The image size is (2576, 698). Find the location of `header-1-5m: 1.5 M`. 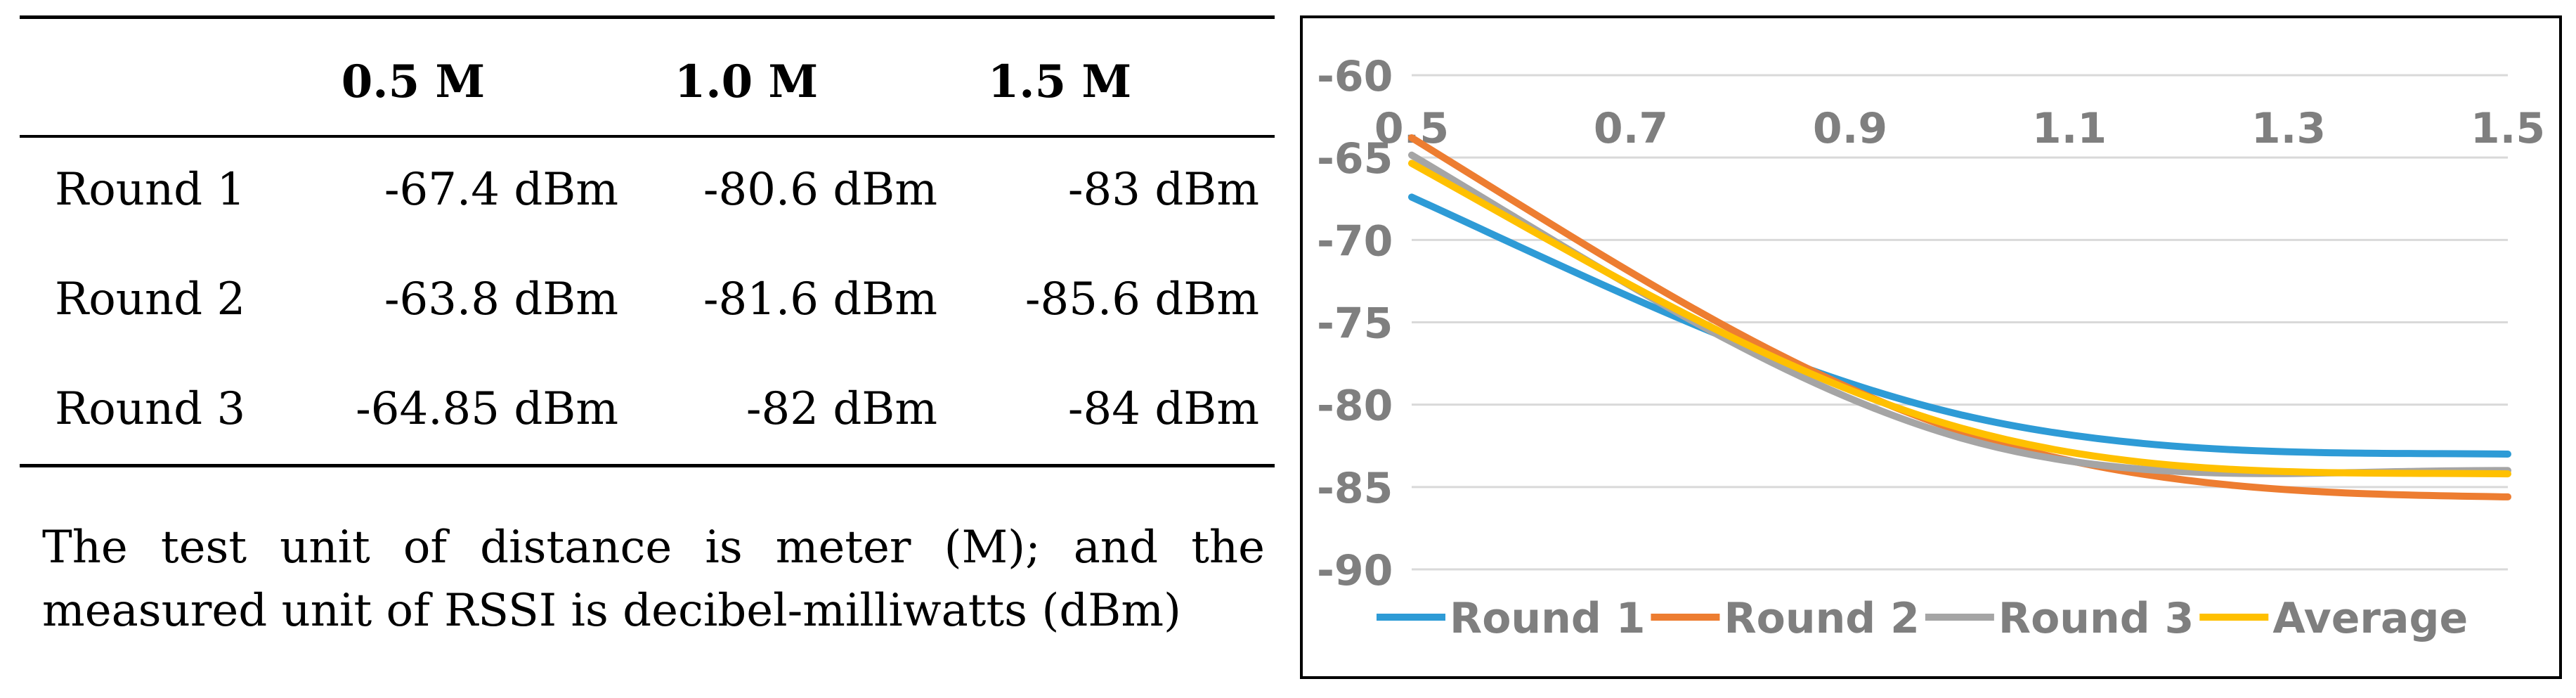

header-1-5m: 1.5 M is located at coordinates (1059, 82).